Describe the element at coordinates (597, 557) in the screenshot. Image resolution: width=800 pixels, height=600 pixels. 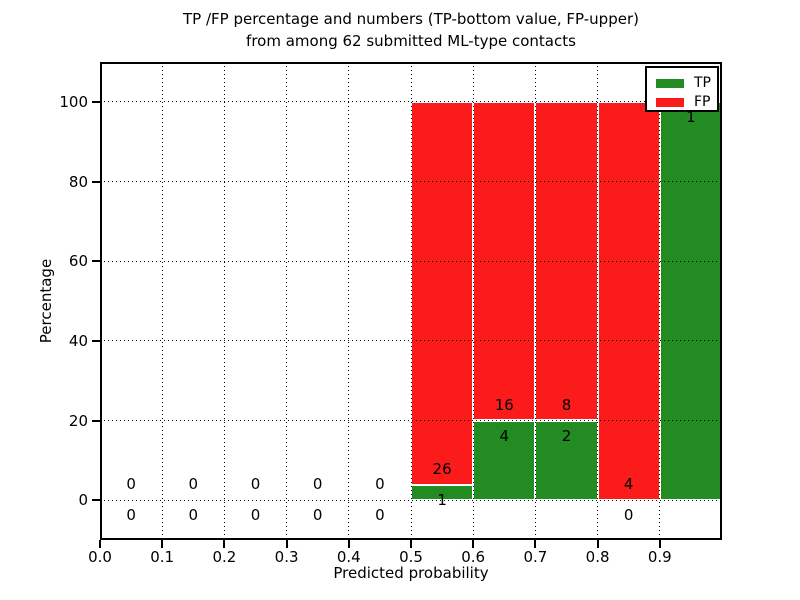
I see `x-tick-label: 0.8` at that location.